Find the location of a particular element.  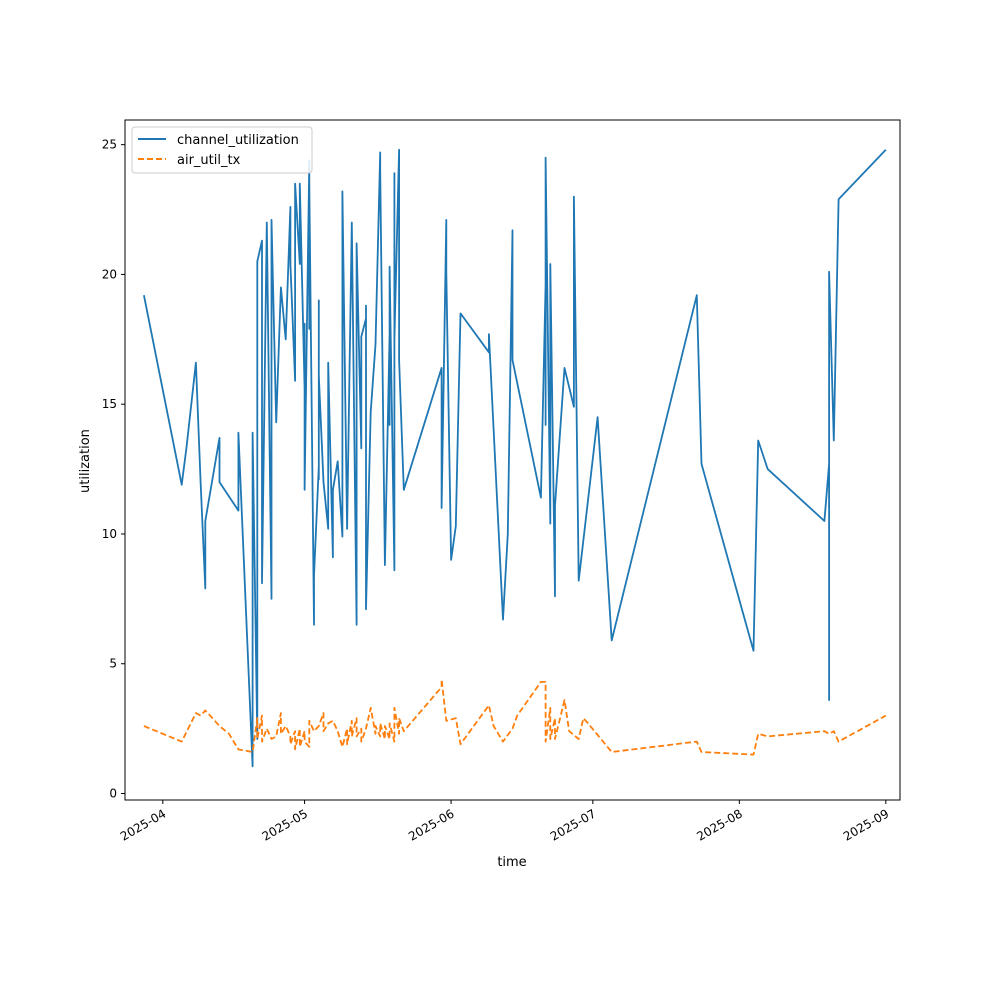

y-axis-title: utilization is located at coordinates (85, 461).